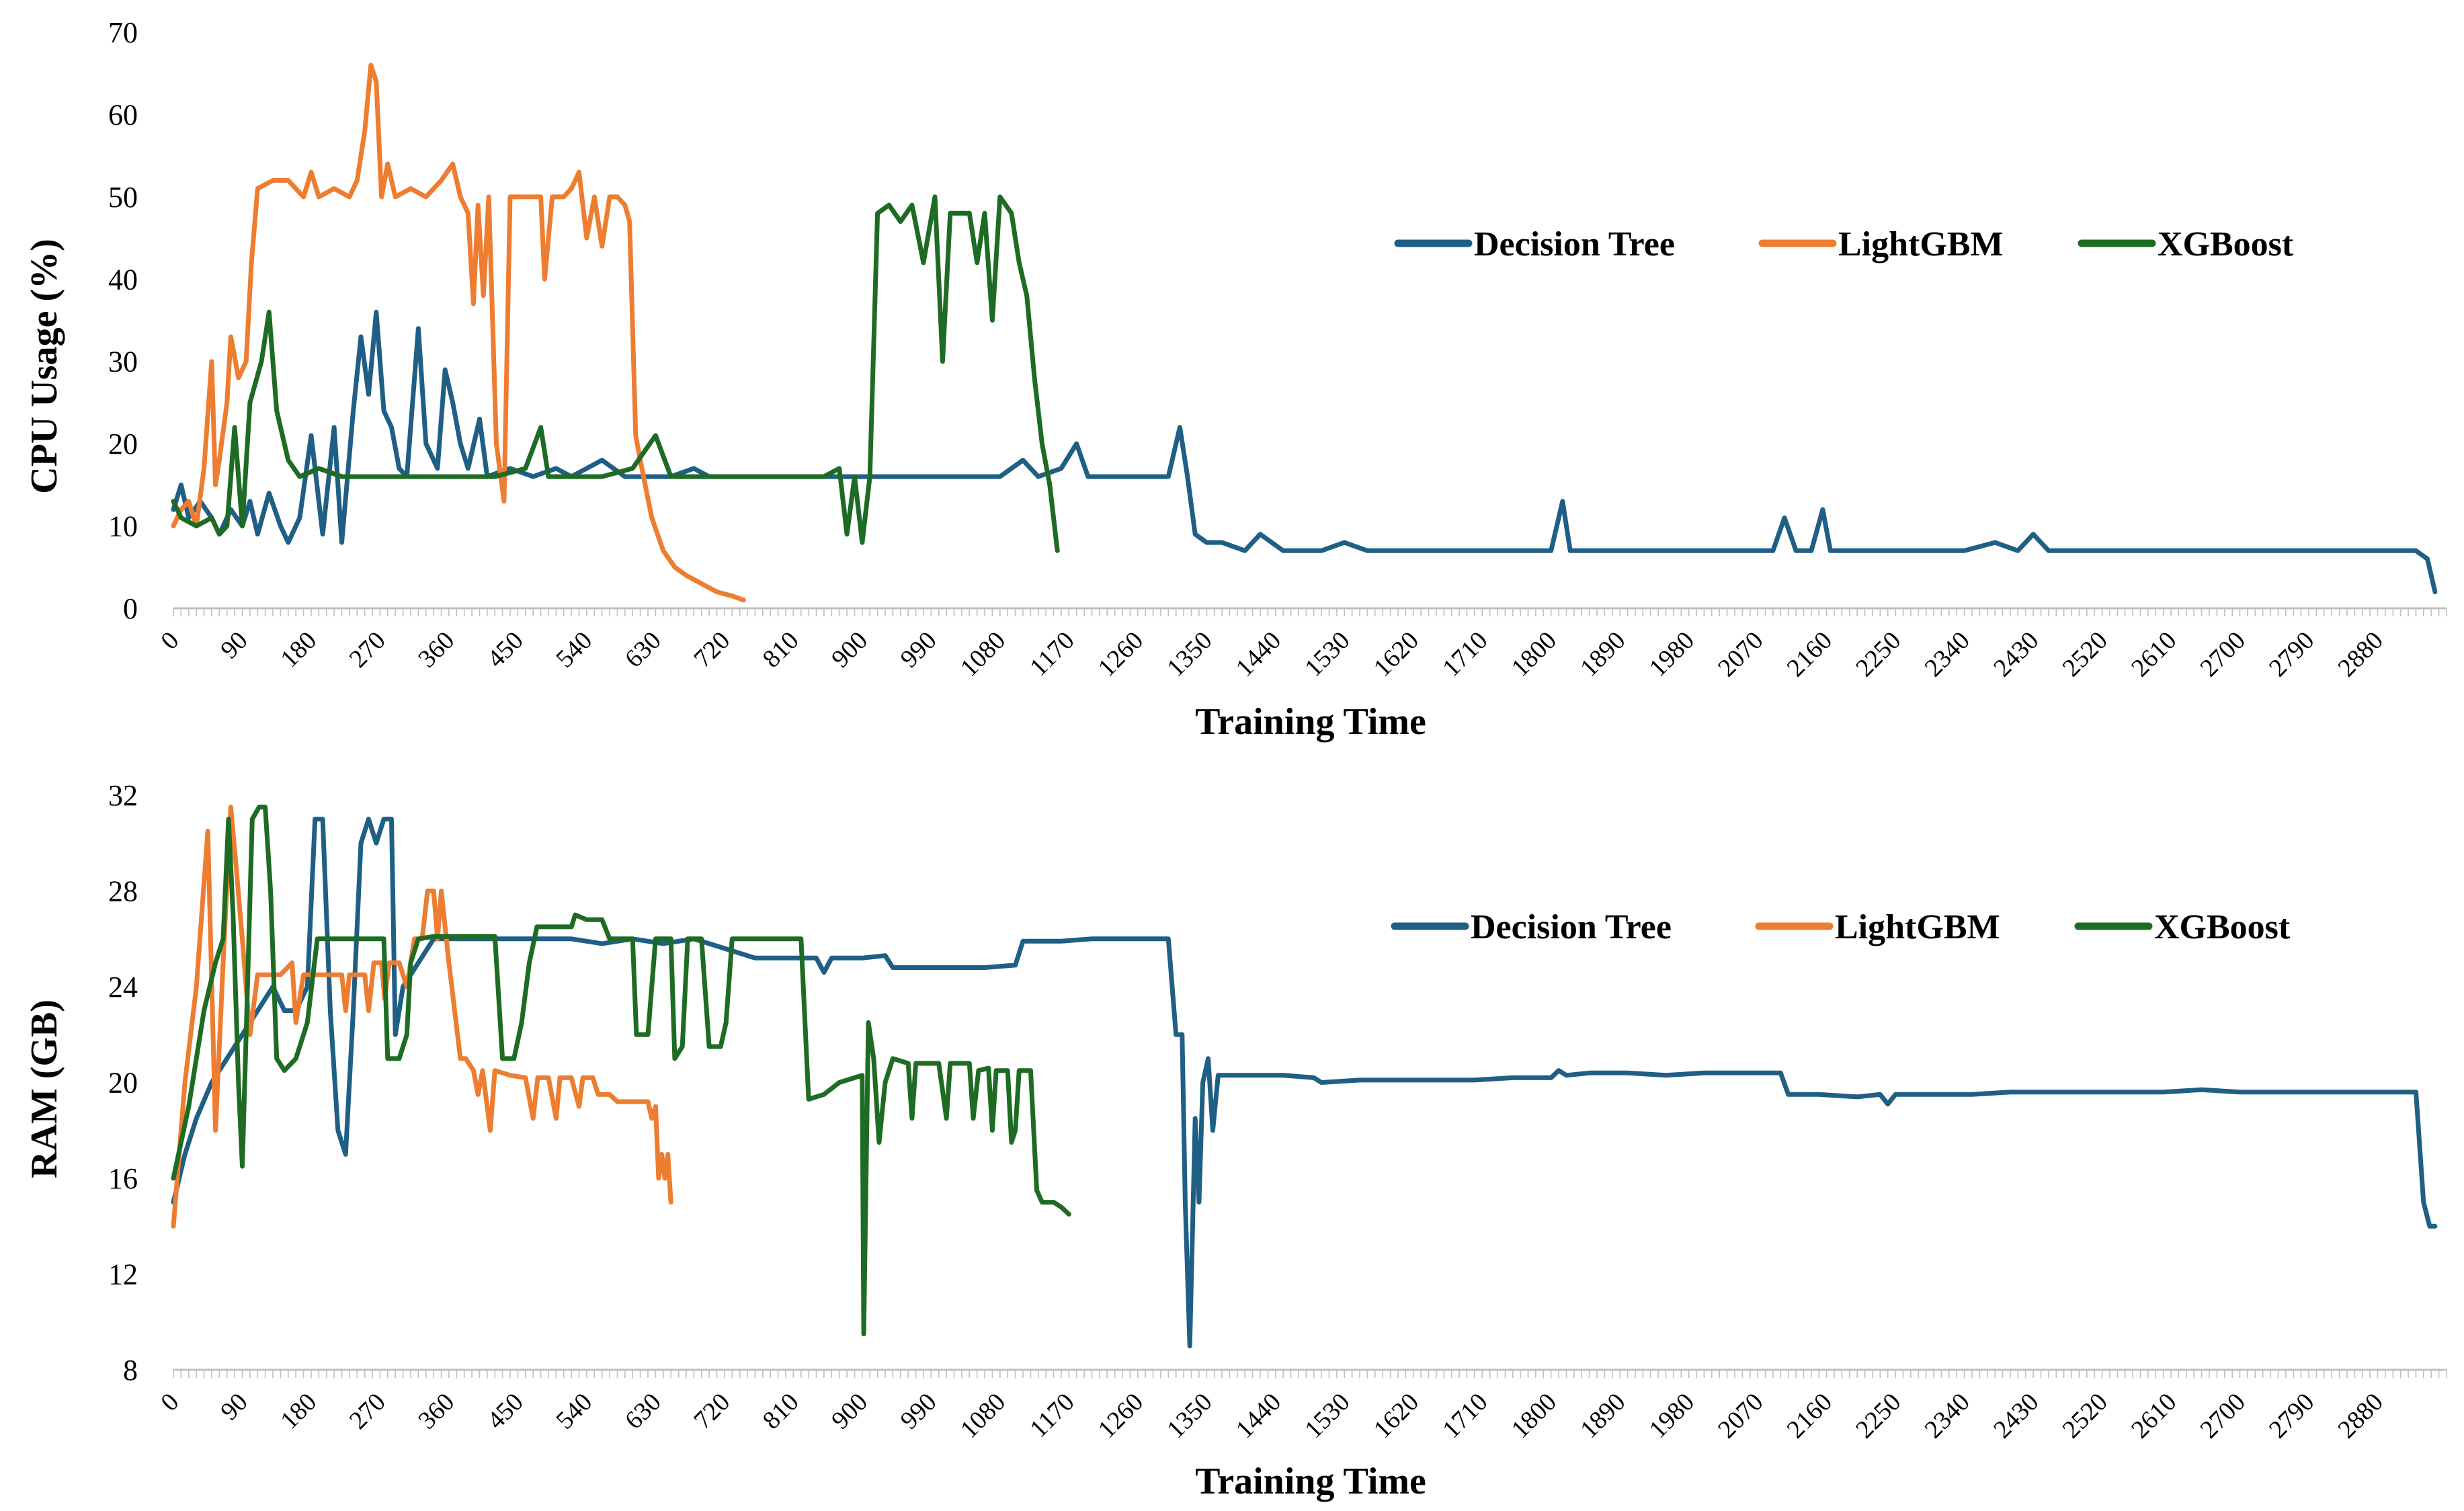 This screenshot has height=1511, width=2464. Describe the element at coordinates (123, 891) in the screenshot. I see `y-tick-label: 28` at that location.